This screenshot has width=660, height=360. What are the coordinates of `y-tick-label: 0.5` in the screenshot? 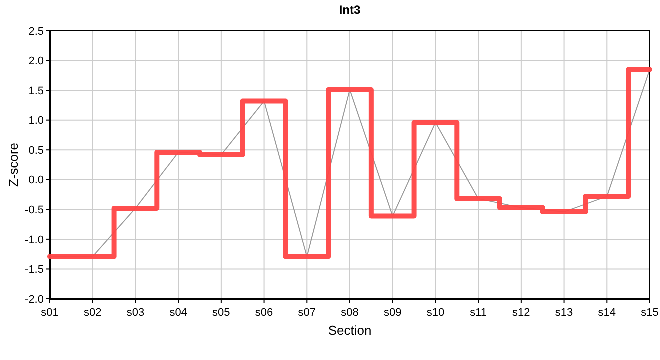 It's located at (36, 150).